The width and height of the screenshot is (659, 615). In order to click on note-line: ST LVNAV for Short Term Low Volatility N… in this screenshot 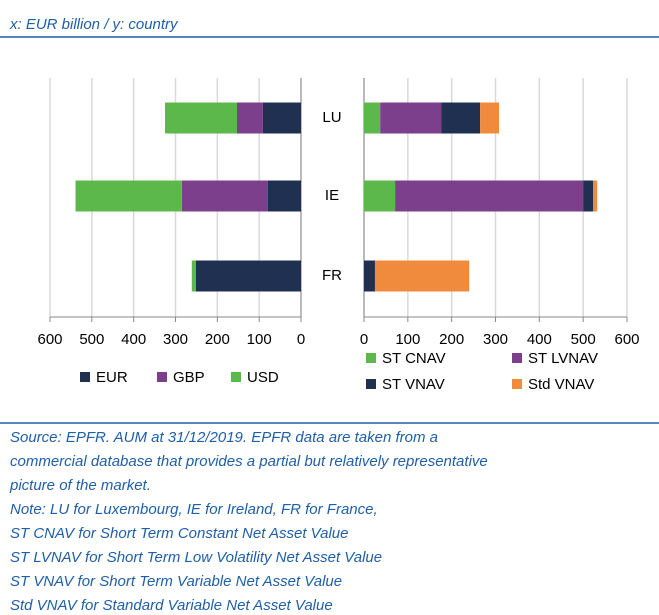, I will do `click(196, 557)`.